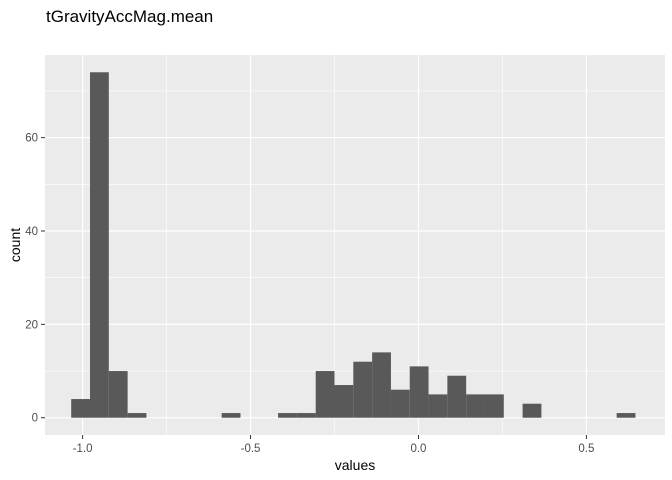 The height and width of the screenshot is (480, 672). I want to click on y-axis: 0 20 40 60, so click(35, 279).